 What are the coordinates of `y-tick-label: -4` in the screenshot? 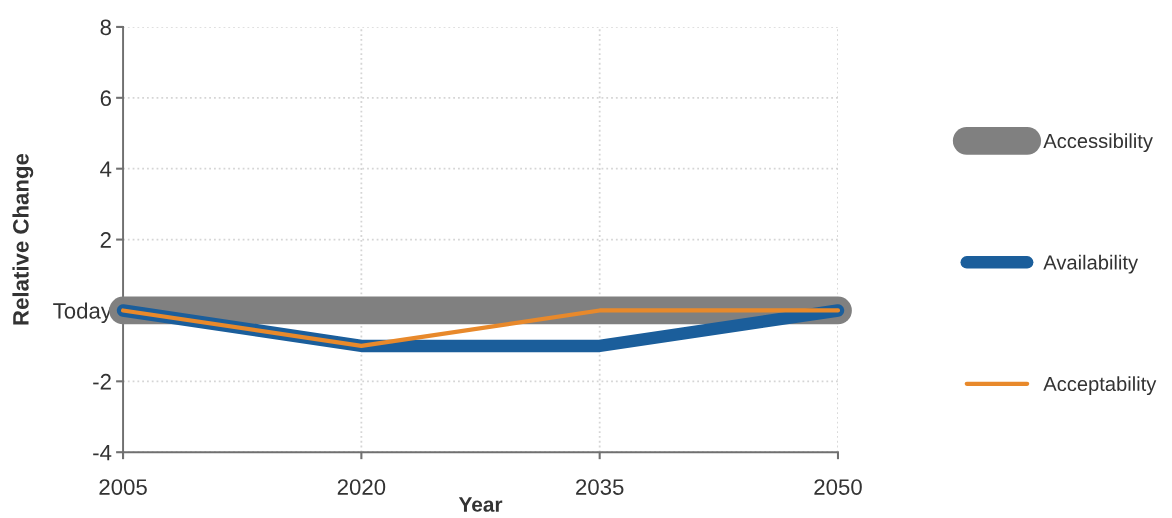 It's located at (102, 452).